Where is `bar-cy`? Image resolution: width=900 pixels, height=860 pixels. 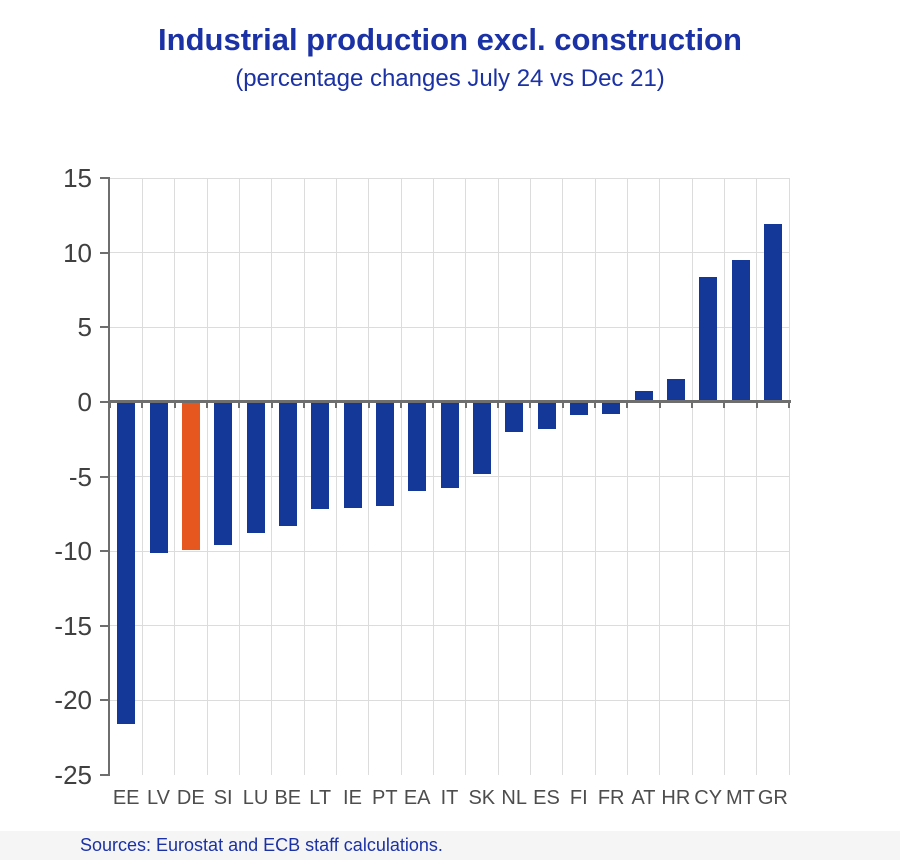 bar-cy is located at coordinates (708, 338).